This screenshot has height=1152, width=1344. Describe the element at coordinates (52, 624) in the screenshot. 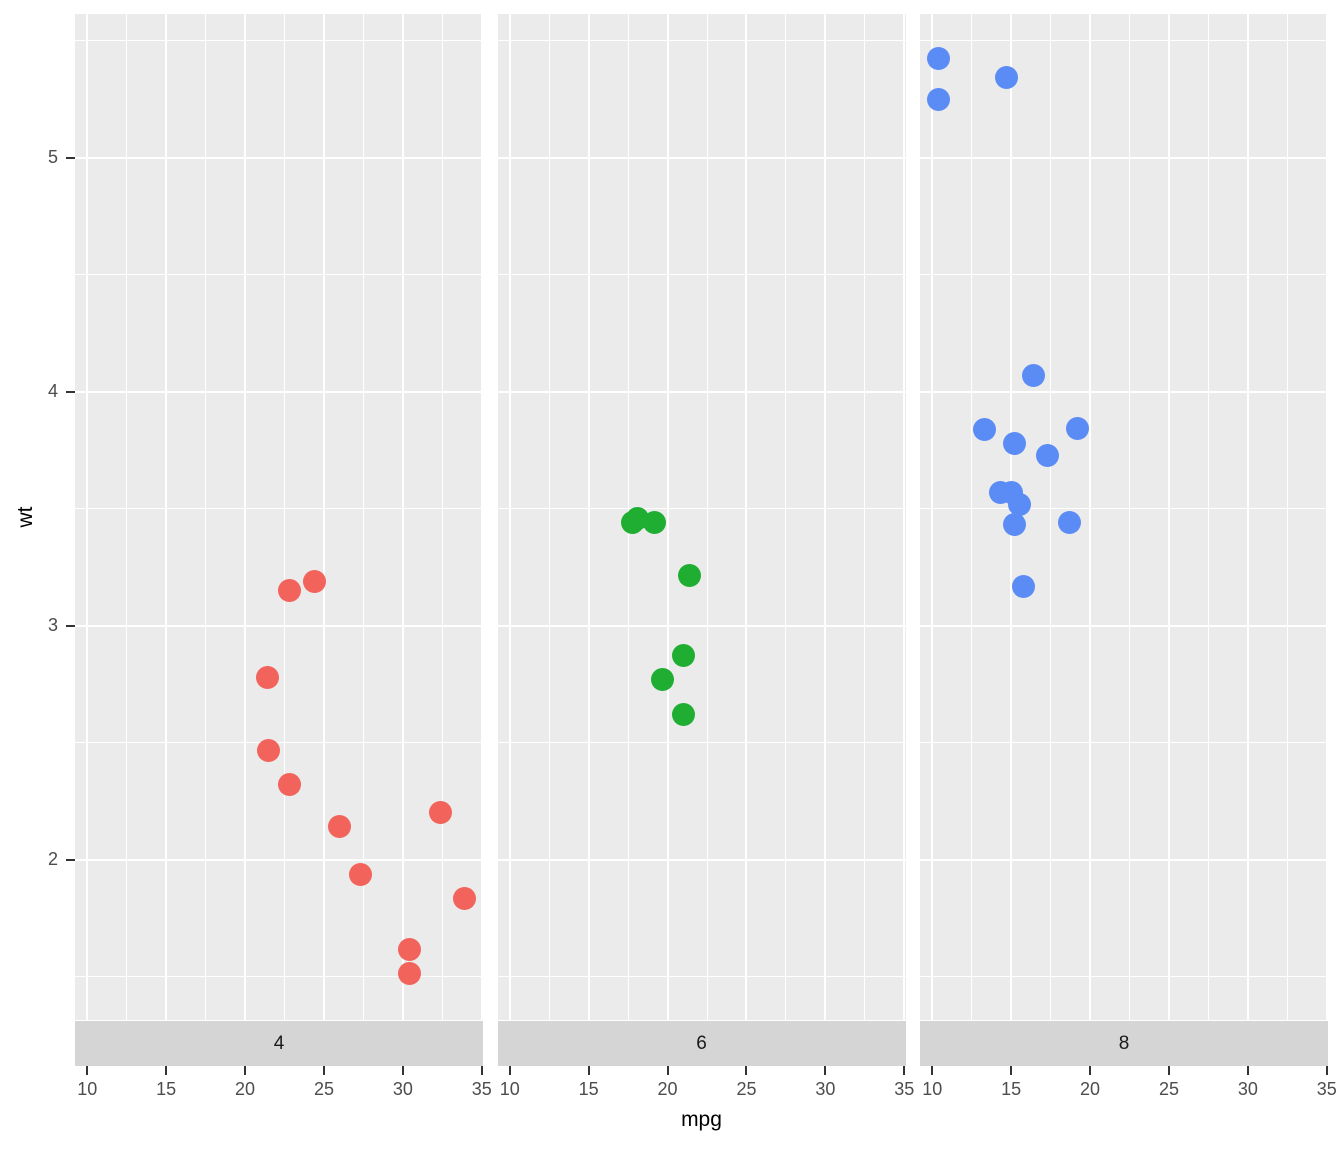

I see `y-tick-label: 3` at that location.